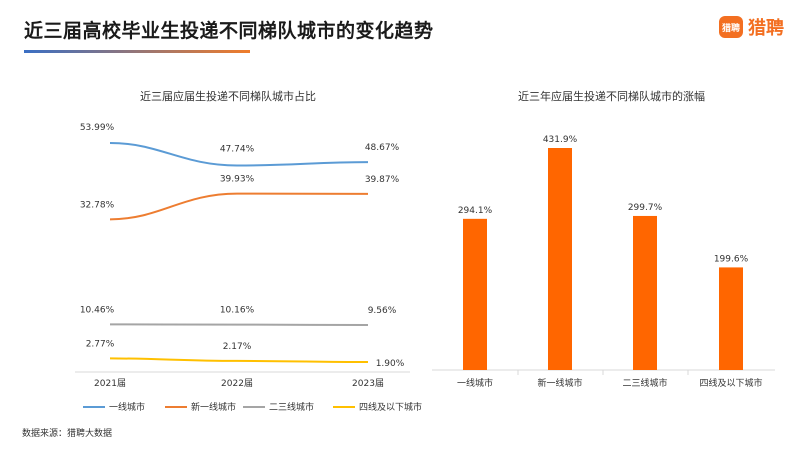 Image resolution: width=800 pixels, height=450 pixels. Describe the element at coordinates (382, 311) in the screenshot. I see `data-label: 9.56%` at that location.